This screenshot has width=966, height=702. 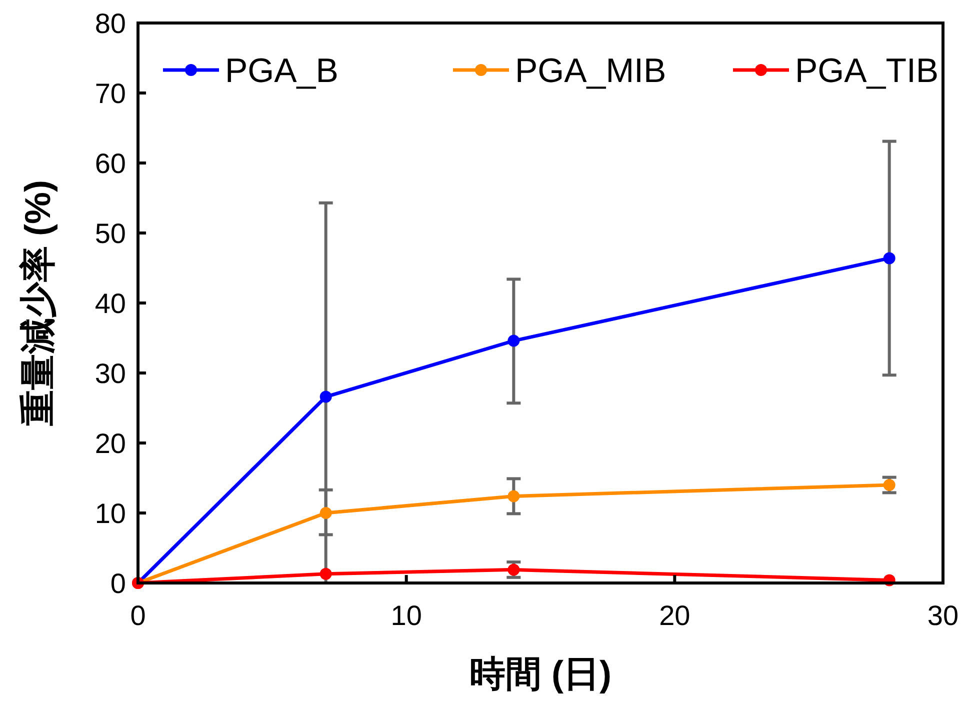 I want to click on legend-label: PGA_MIB, so click(x=590, y=71).